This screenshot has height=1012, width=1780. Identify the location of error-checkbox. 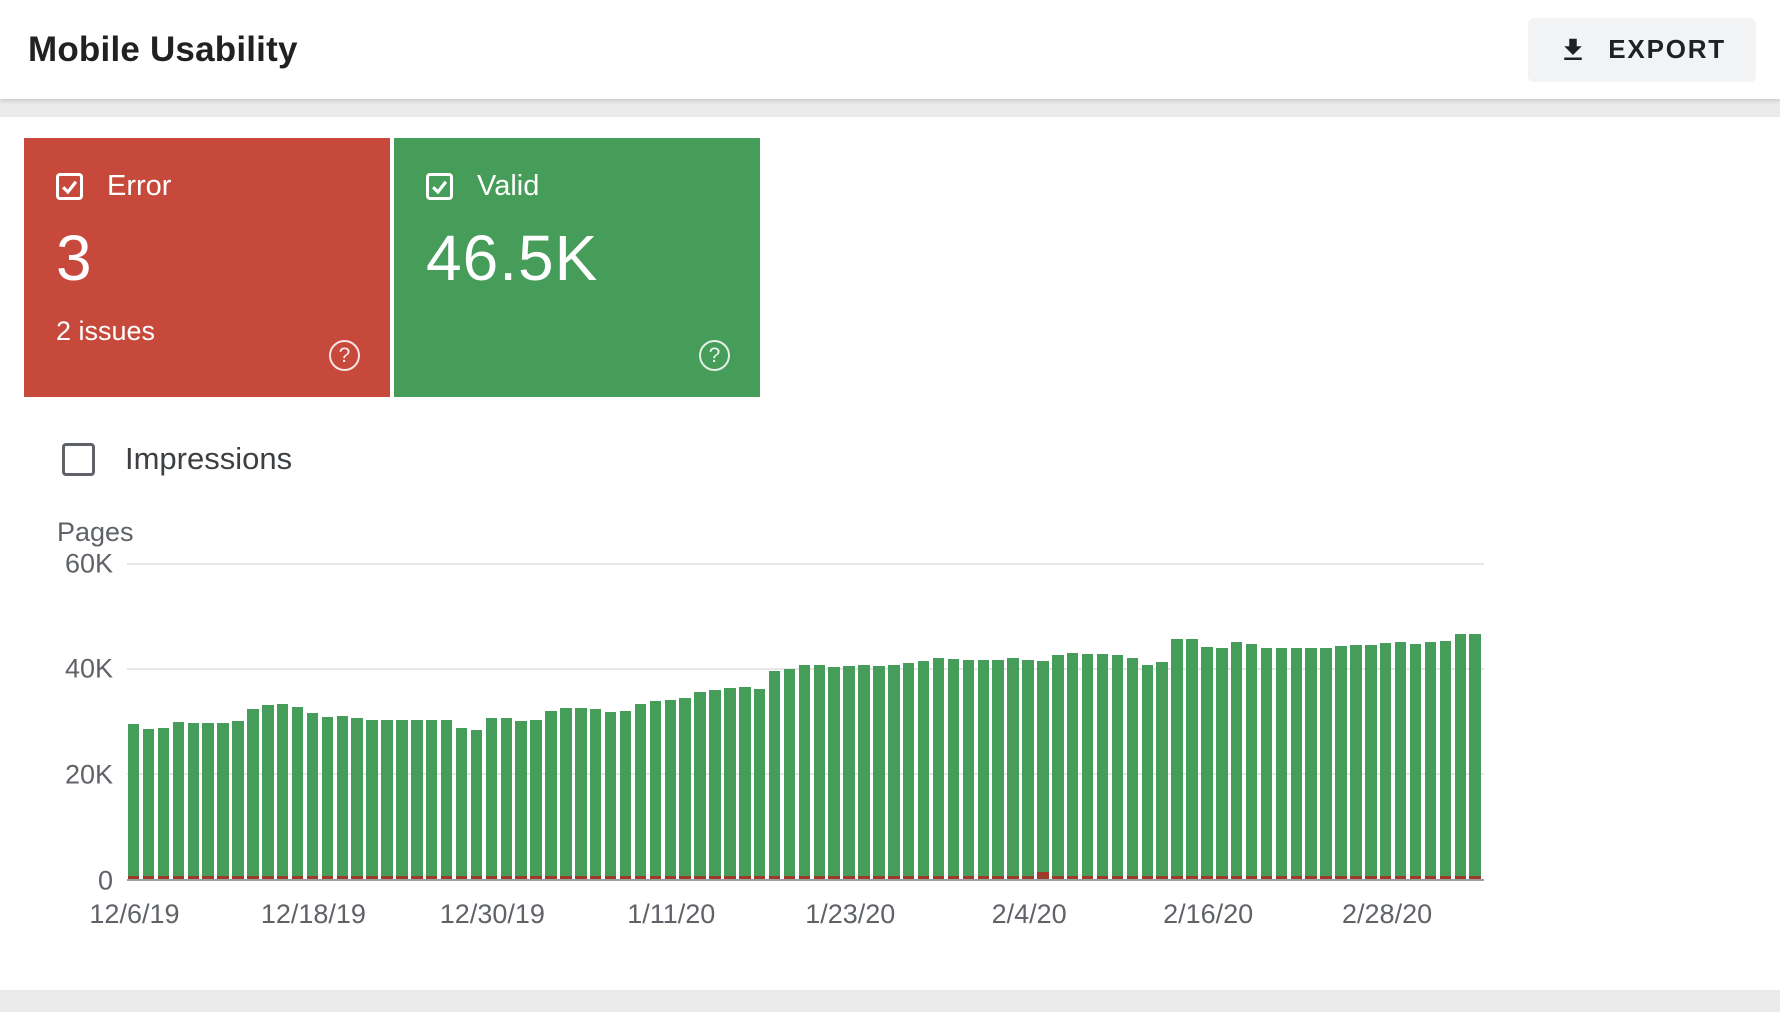
(69, 186).